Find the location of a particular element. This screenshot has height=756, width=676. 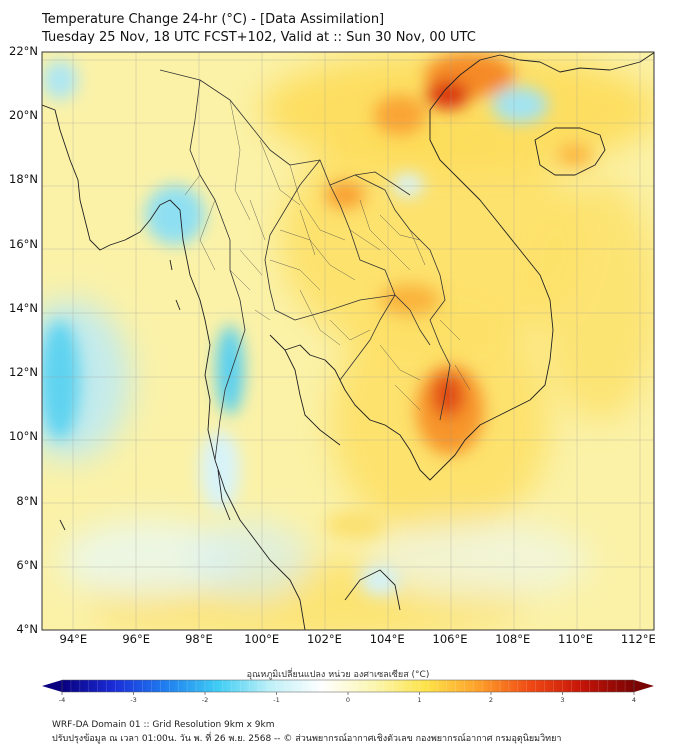

lat-label: 20°N is located at coordinates (23, 115).